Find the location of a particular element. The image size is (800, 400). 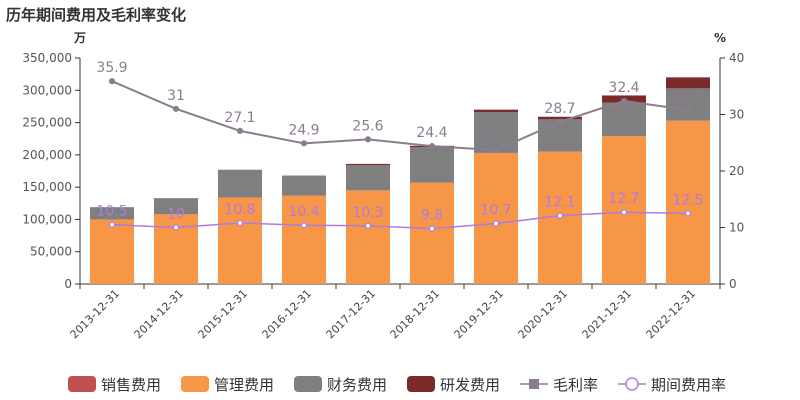

right-tick-label: 30 is located at coordinates (736, 115).